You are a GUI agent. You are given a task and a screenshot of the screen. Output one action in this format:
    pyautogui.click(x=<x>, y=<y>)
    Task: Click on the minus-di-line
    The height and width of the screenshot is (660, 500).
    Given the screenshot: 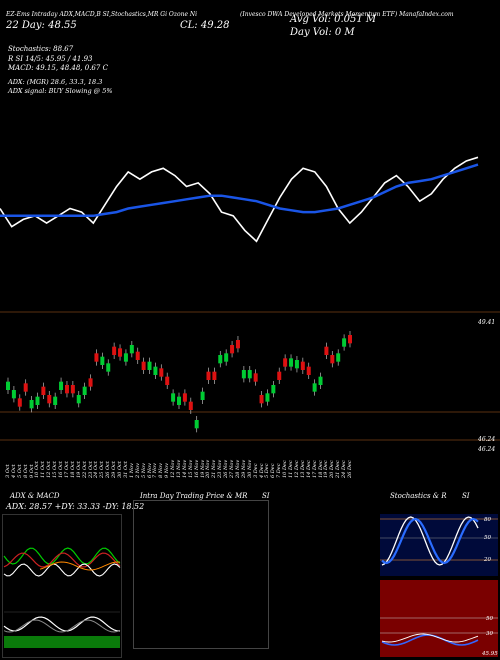 What is the action you would take?
    pyautogui.click(x=62, y=560)
    